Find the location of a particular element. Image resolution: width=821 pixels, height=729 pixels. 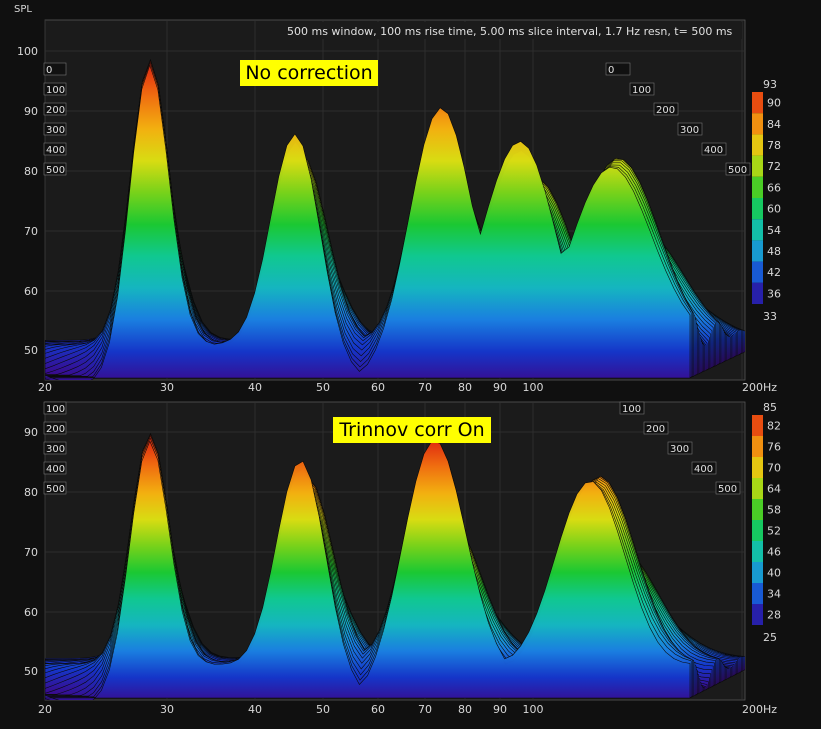

time-tick-right: 100 is located at coordinates (641, 90).